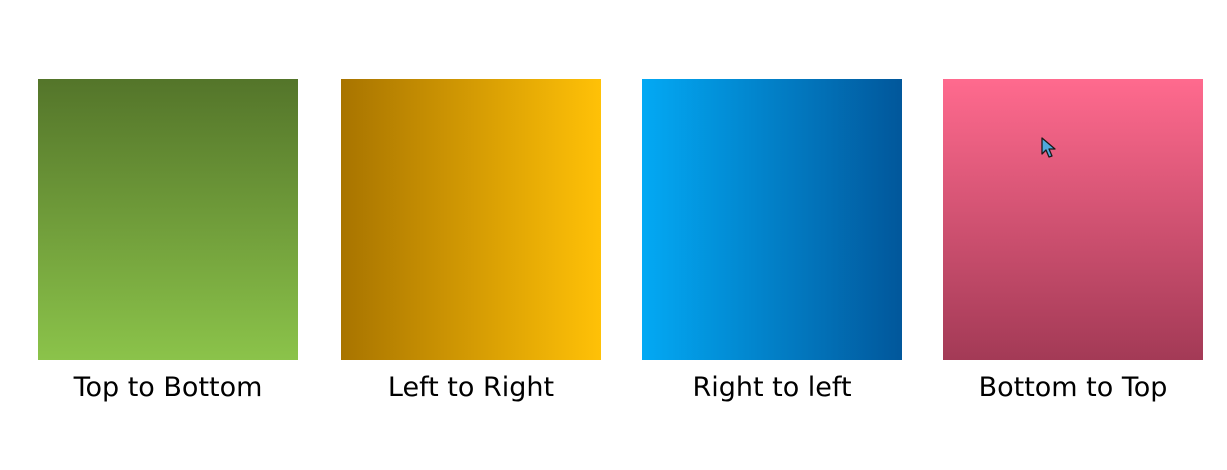 Image resolution: width=1227 pixels, height=470 pixels. Describe the element at coordinates (471, 219) in the screenshot. I see `gradient-swatch-left-to-right` at that location.